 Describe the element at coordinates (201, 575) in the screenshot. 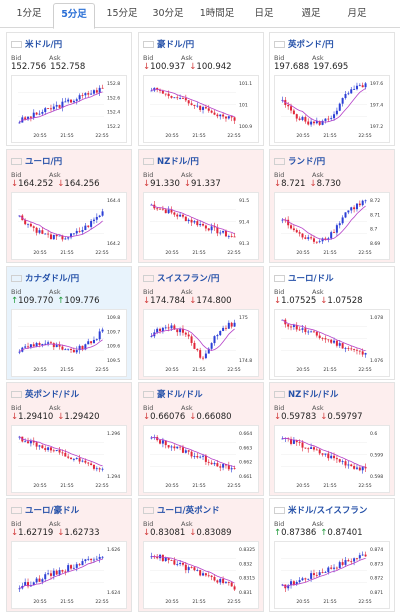

I see `candlestick-chart: 0.8325 0.832 0.8315 0.831 20:55 21:55 22:55` at that location.